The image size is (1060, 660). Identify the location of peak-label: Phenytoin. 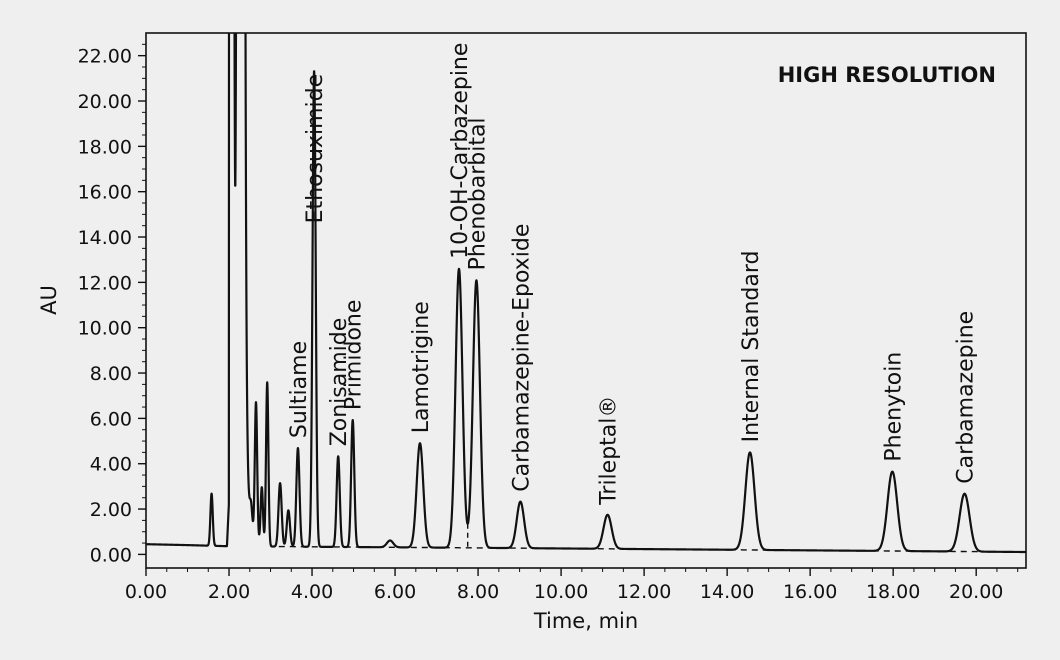
(893, 407).